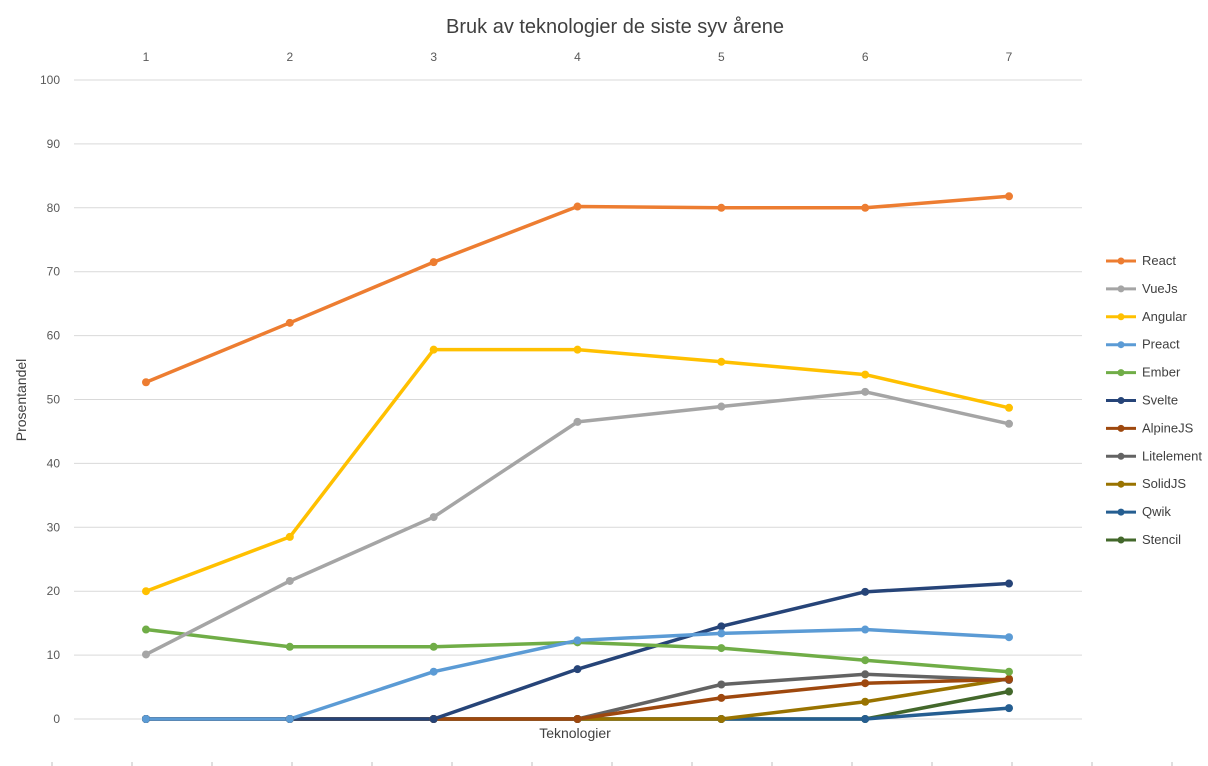 This screenshot has width=1208, height=766. What do you see at coordinates (577, 705) in the screenshot?
I see `series-line-stencil` at bounding box center [577, 705].